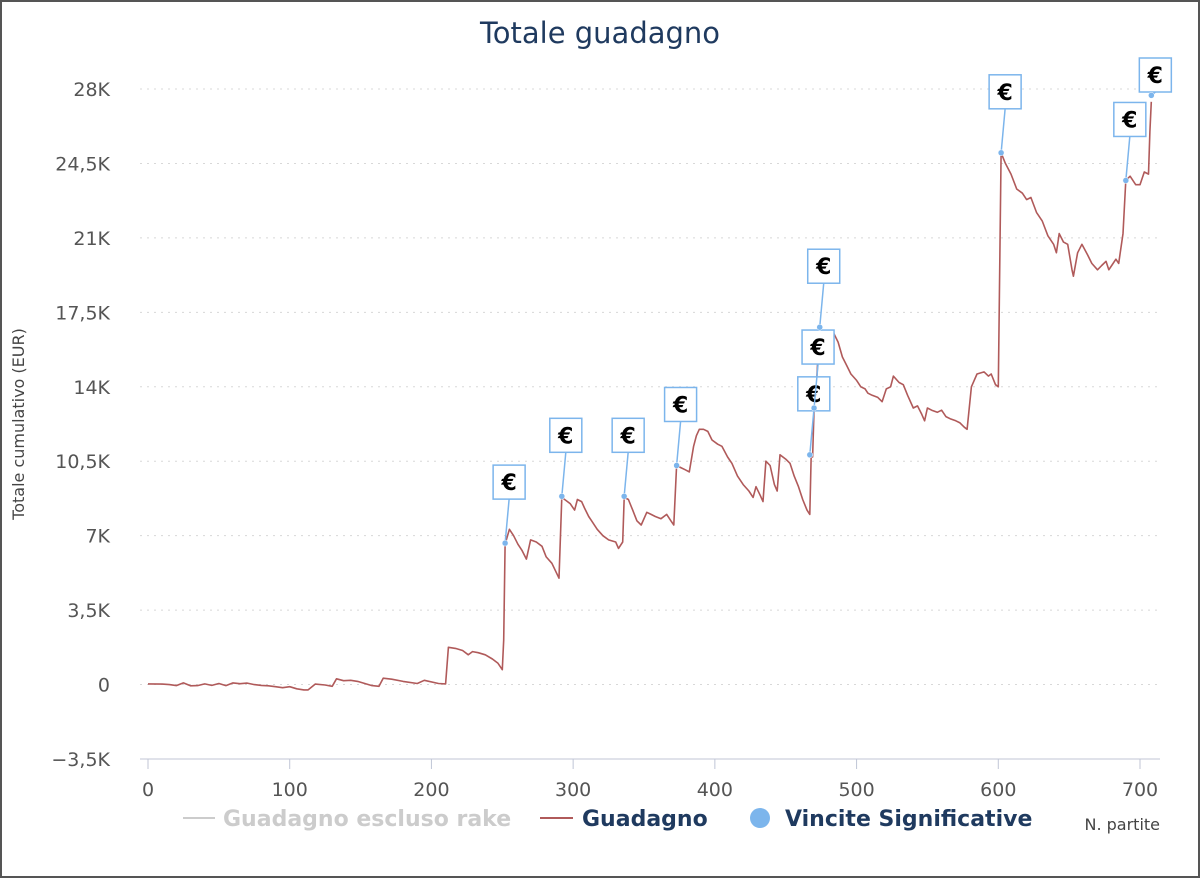  What do you see at coordinates (573, 790) in the screenshot?
I see `x-tick-label: 300` at bounding box center [573, 790].